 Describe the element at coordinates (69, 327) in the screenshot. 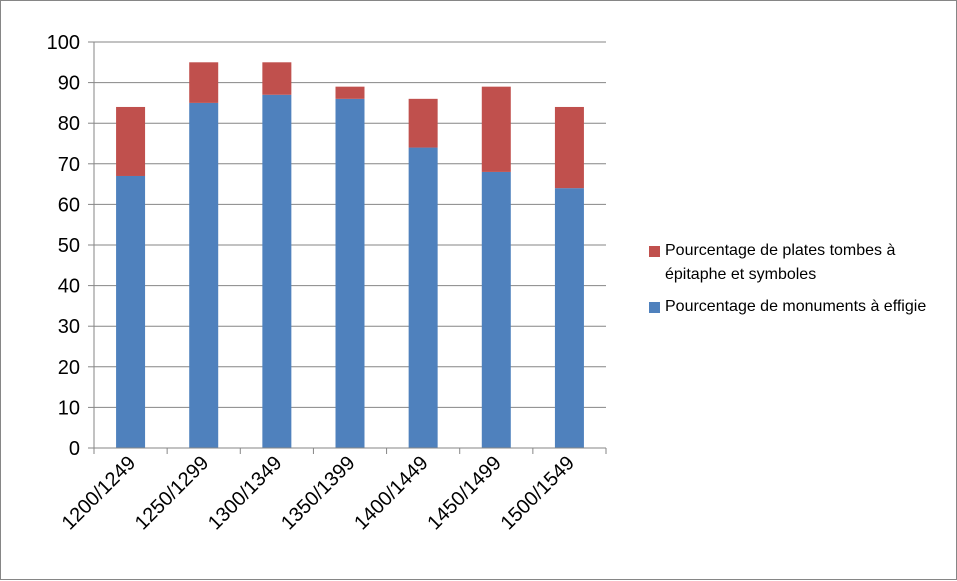

I see `y-tick-label: 30` at that location.